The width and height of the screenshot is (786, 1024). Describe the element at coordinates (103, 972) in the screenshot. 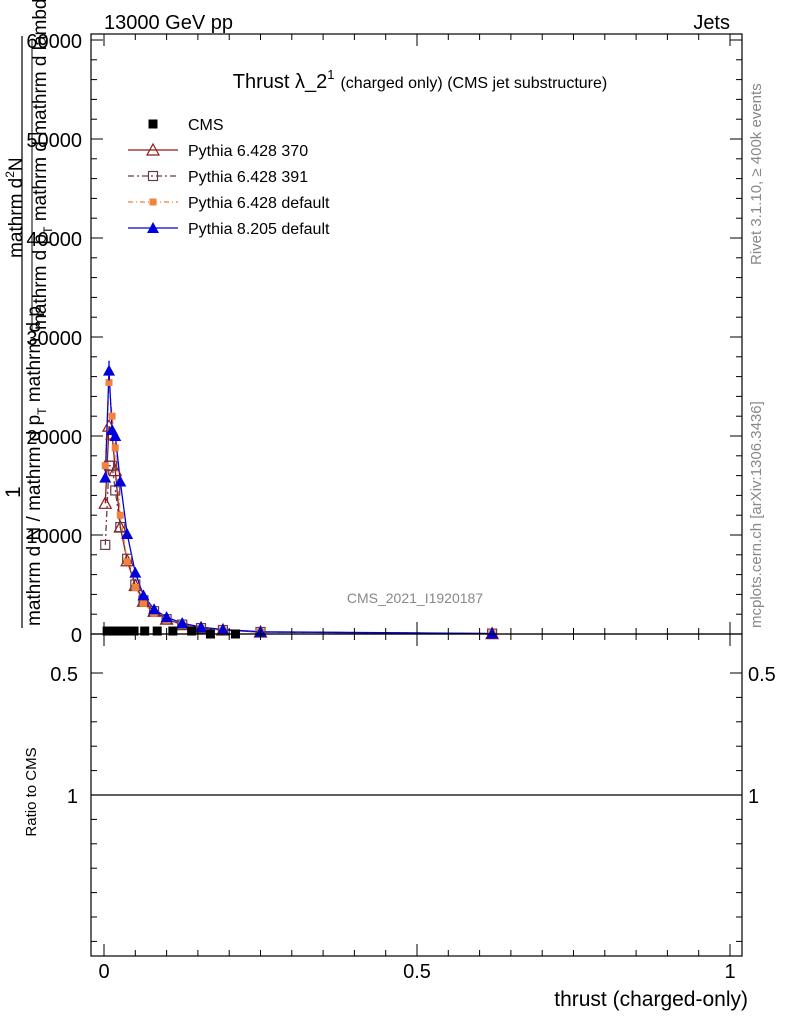

I see `x-tick-label-0: 0` at that location.